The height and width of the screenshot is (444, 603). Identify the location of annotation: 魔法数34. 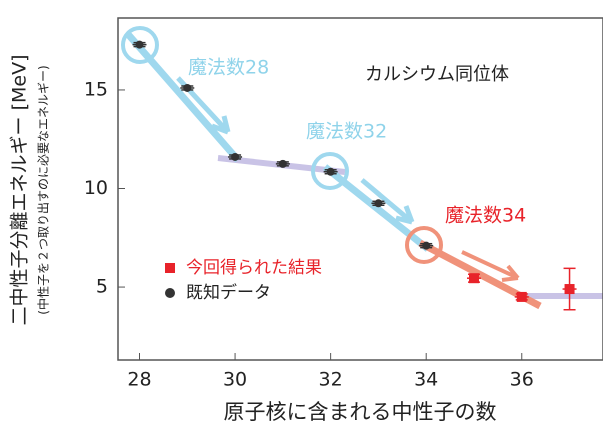
(485, 216).